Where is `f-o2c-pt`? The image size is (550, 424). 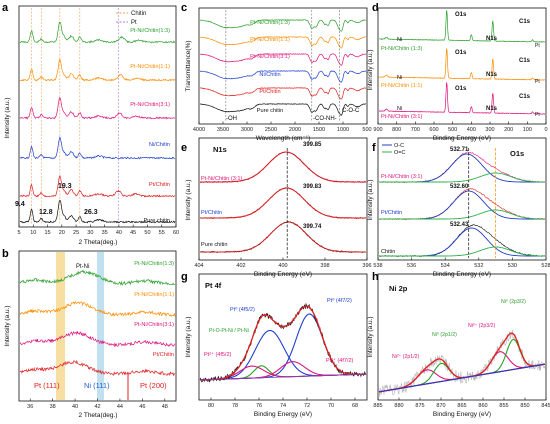
f-o2c-pt is located at coordinates (462, 214).